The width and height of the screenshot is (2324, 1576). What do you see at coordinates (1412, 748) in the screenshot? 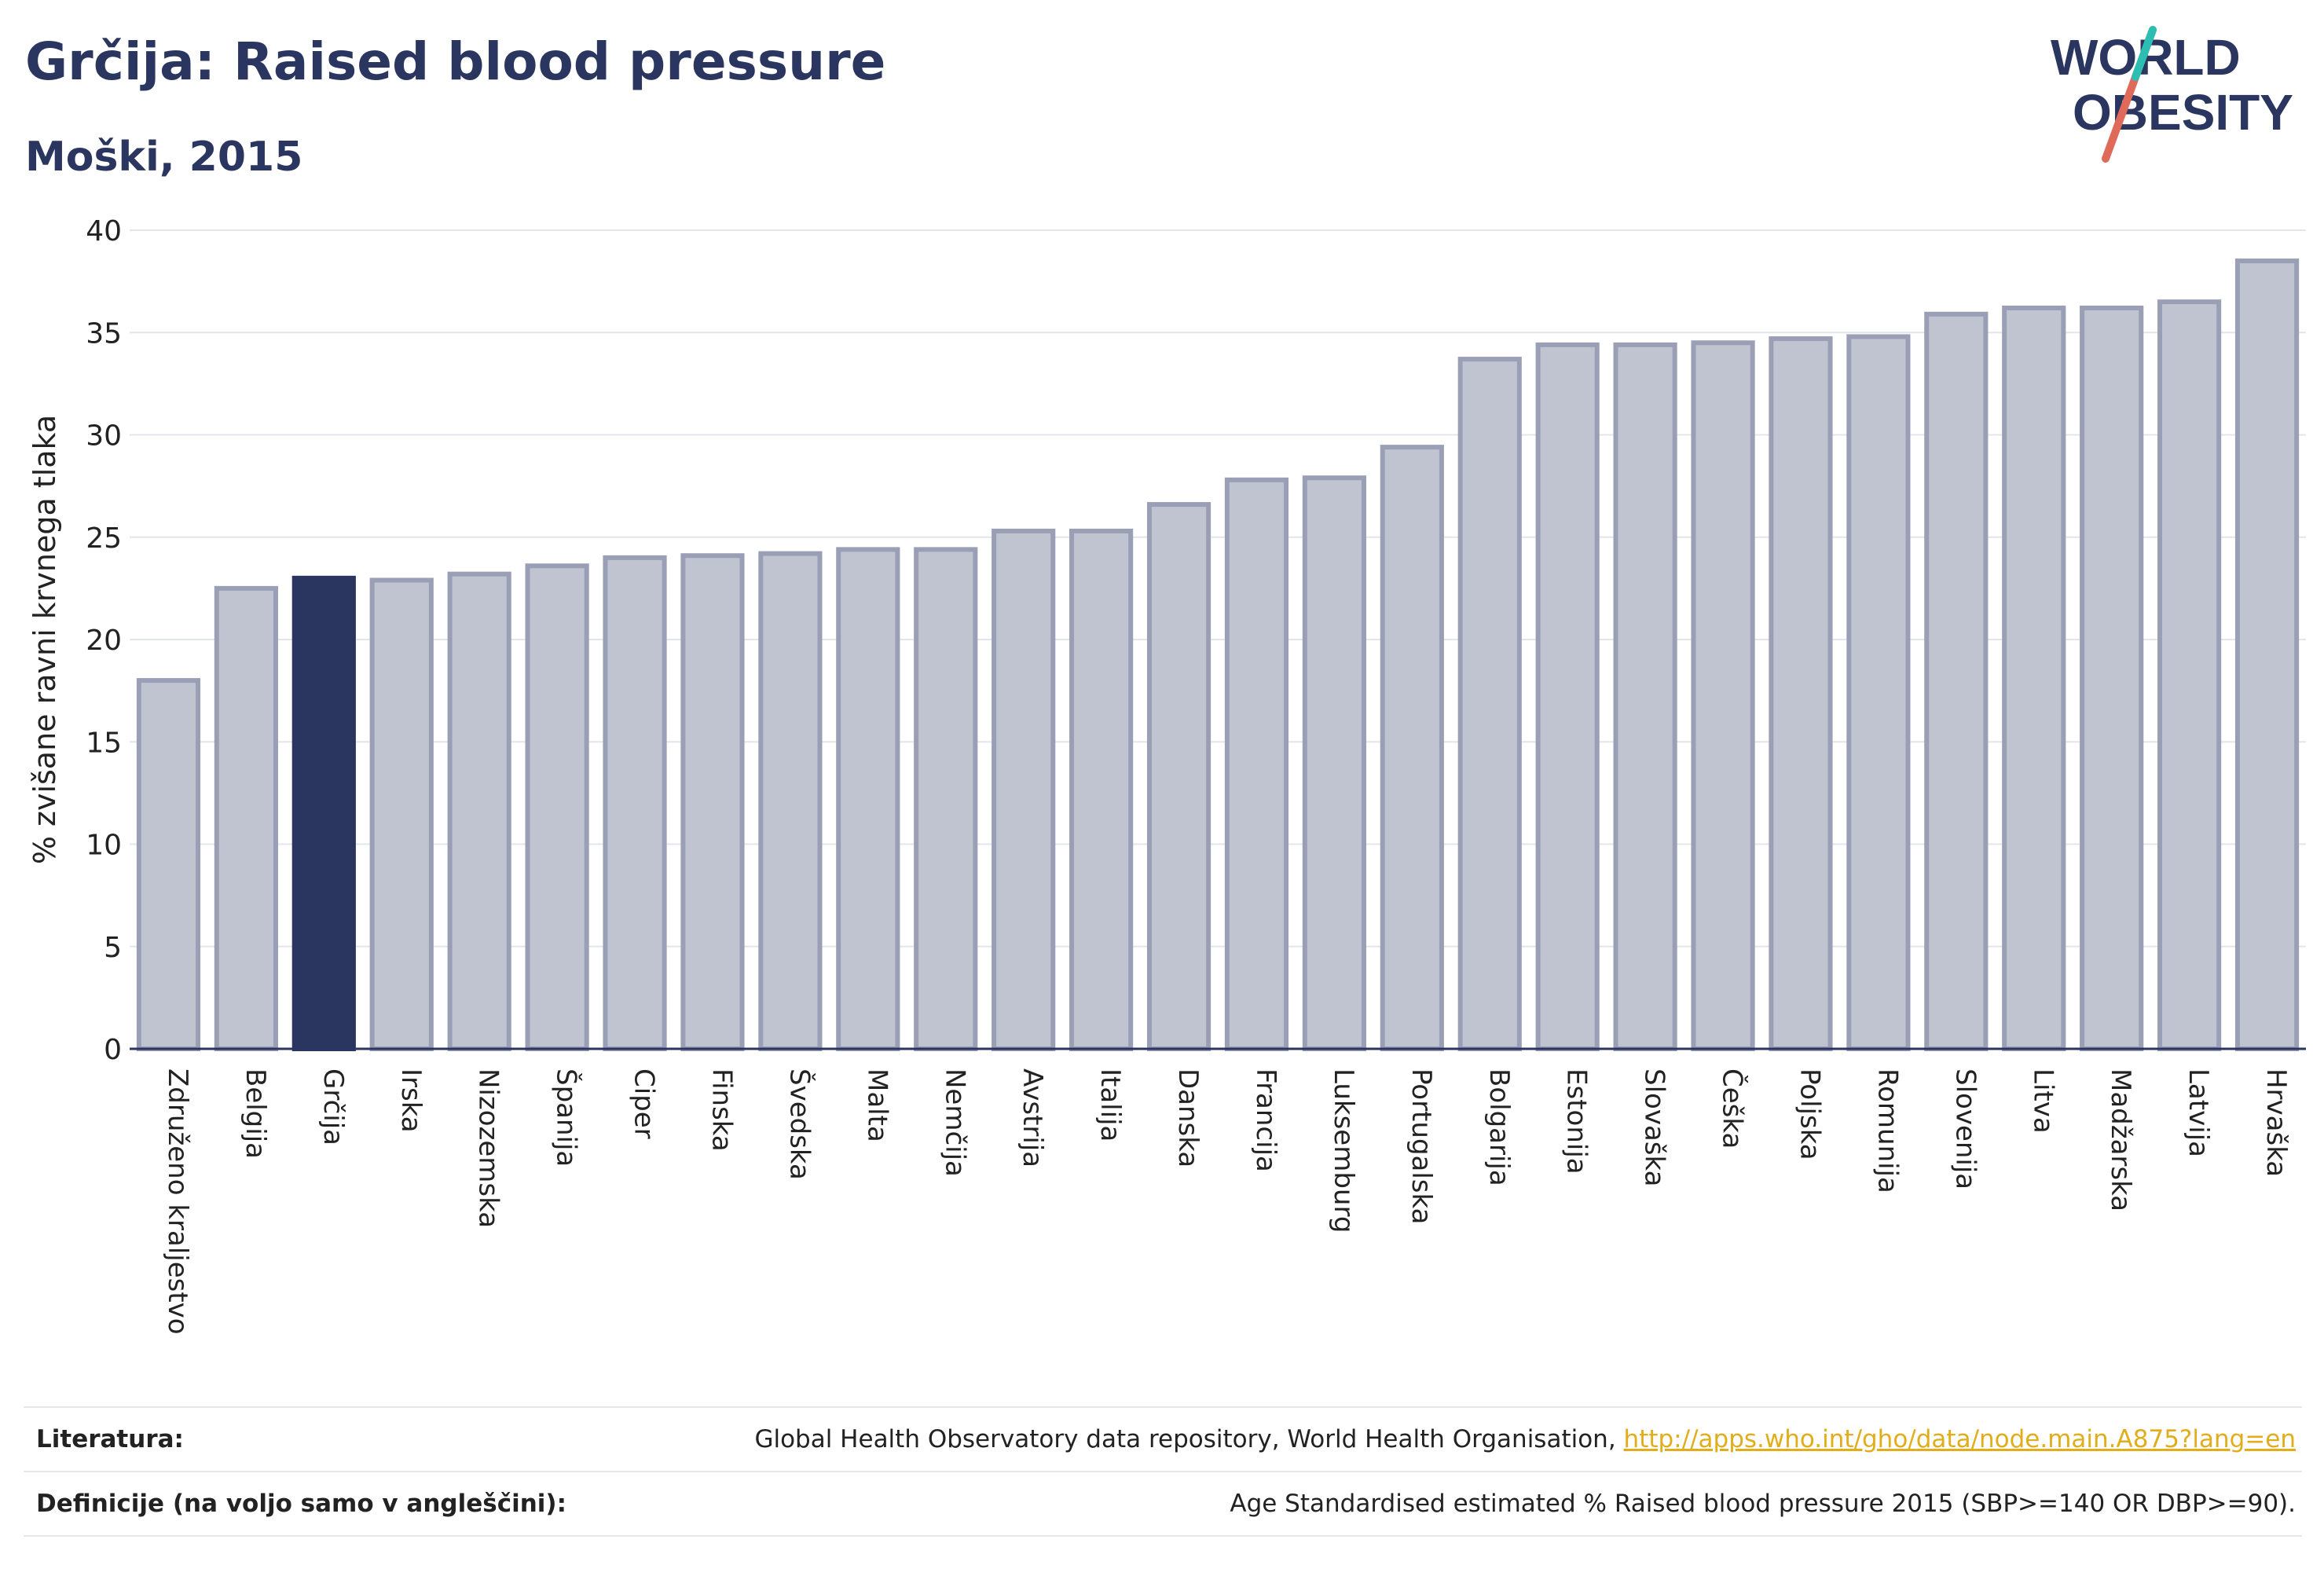
I see `bar-portugalska` at bounding box center [1412, 748].